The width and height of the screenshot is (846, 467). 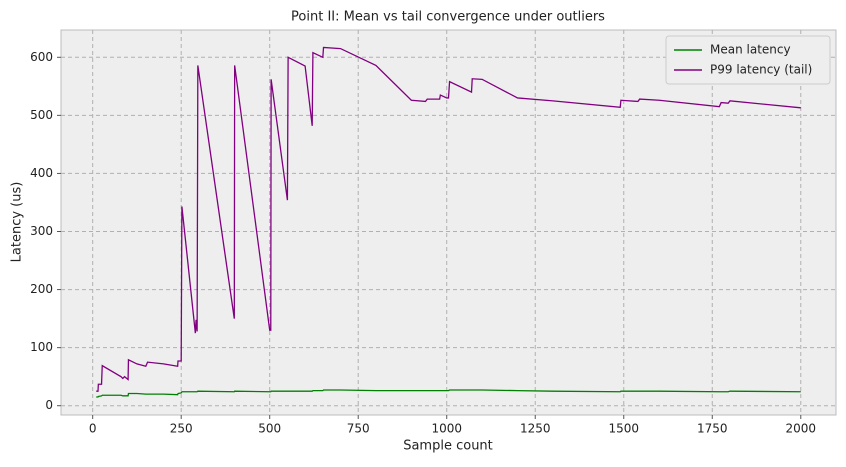 What do you see at coordinates (41, 289) in the screenshot?
I see `y-tick-label: 200` at bounding box center [41, 289].